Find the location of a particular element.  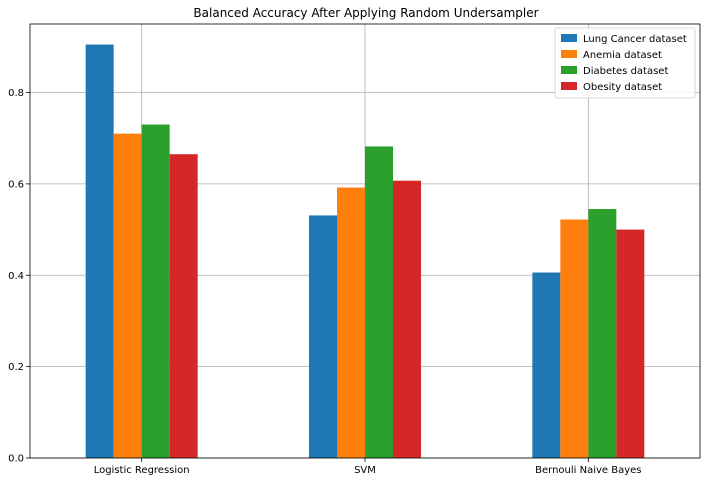

legend-label: Lung Cancer dataset is located at coordinates (635, 39).